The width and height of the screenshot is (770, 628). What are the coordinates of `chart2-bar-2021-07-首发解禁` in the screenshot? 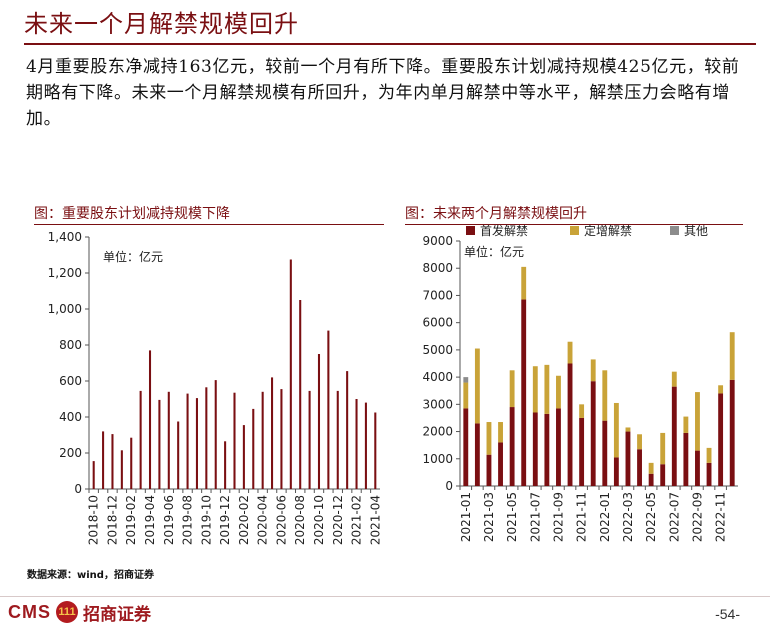 It's located at (535, 449).